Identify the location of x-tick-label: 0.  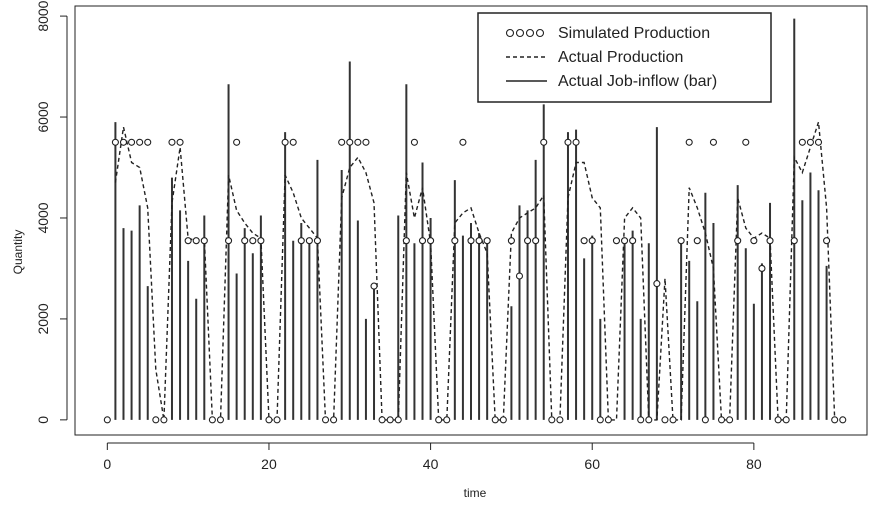
(107, 464).